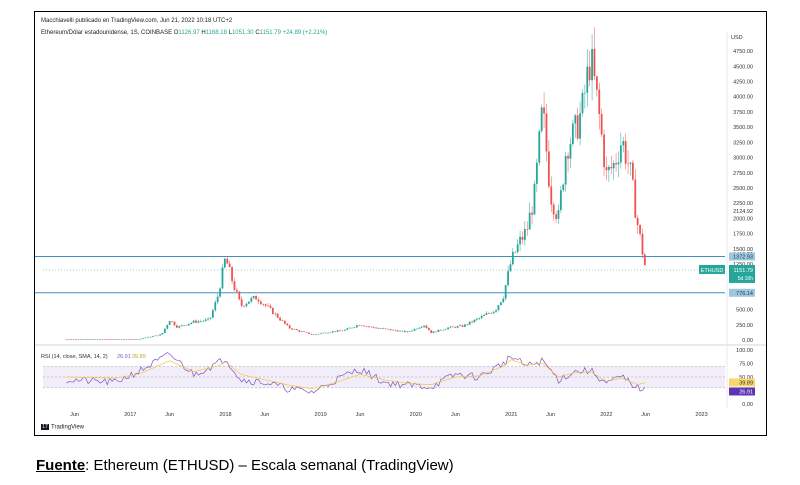 The height and width of the screenshot is (485, 800). I want to click on y-tick-label: 0.00, so click(747, 341).